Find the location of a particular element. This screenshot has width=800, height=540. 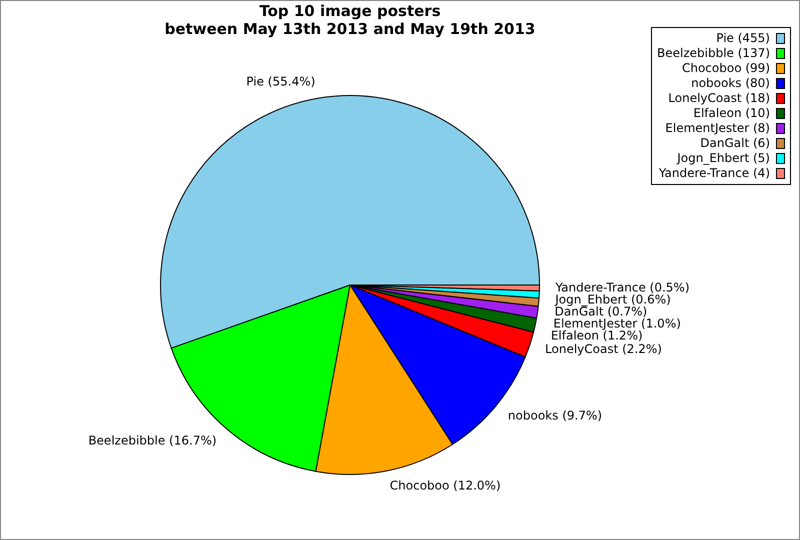

data-label: LonelyCoast (2.2%) is located at coordinates (603, 349).